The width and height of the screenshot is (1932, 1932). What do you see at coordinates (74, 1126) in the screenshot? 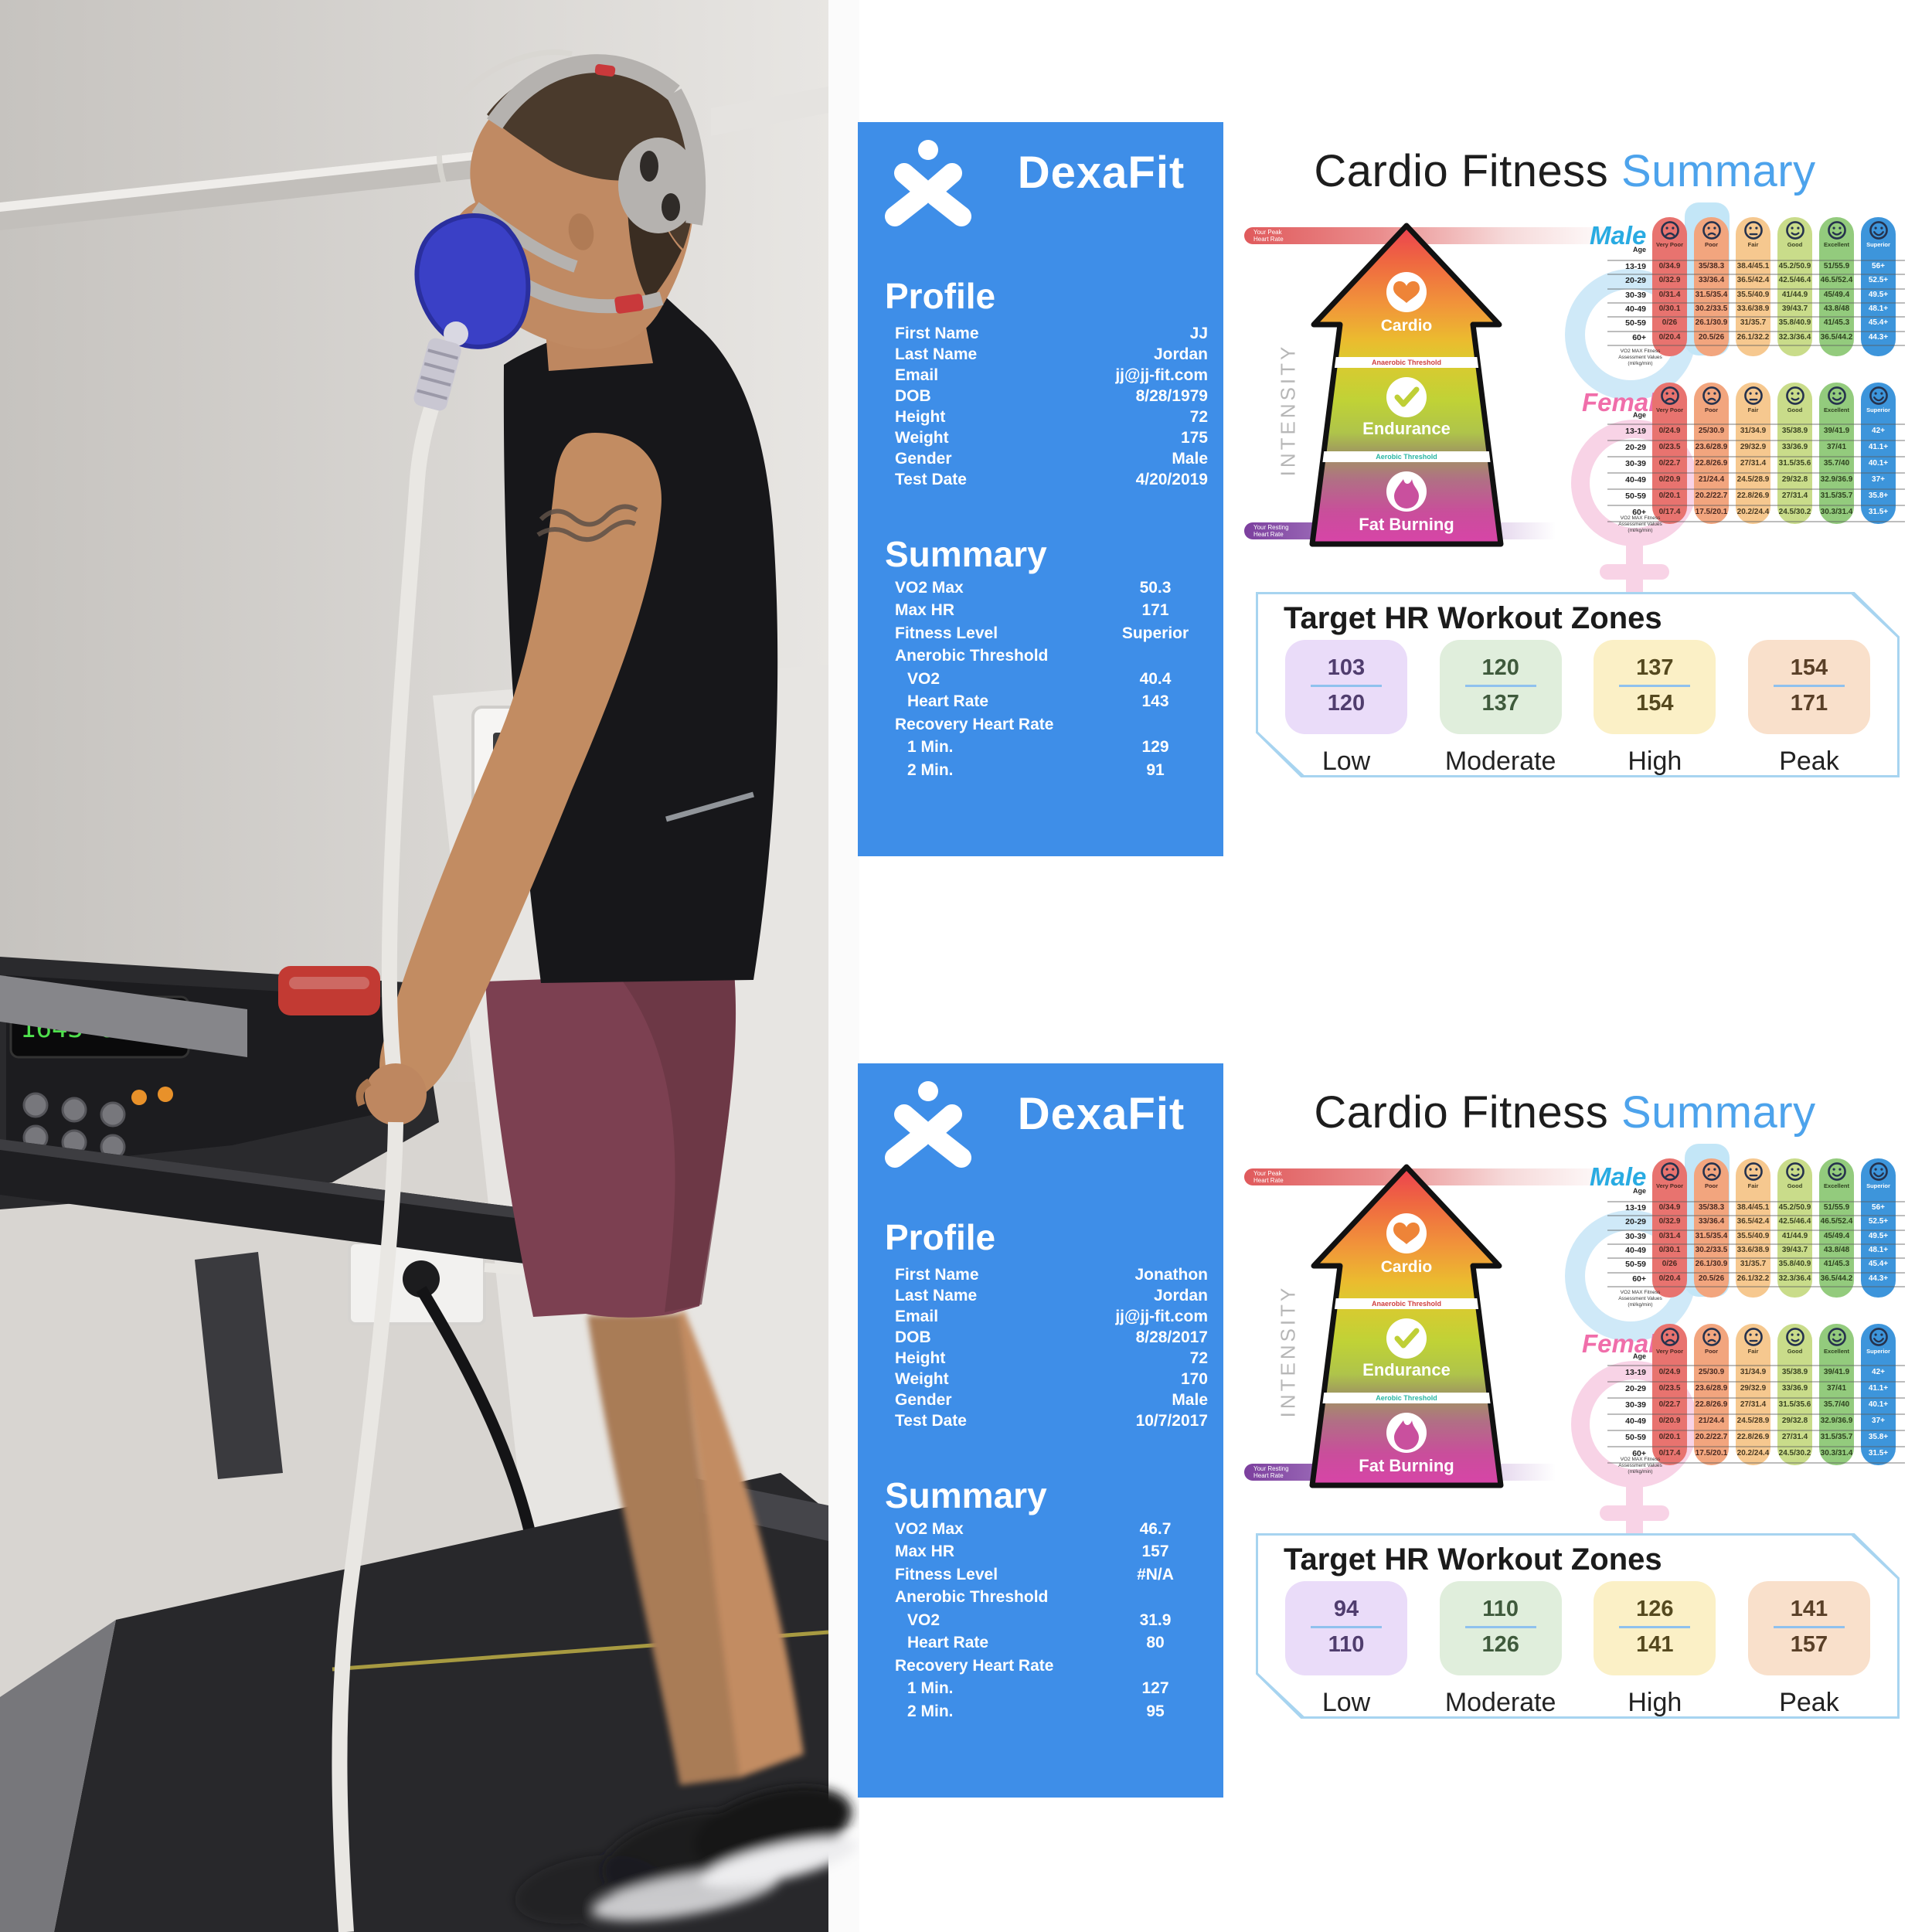
I see `console-buttons` at bounding box center [74, 1126].